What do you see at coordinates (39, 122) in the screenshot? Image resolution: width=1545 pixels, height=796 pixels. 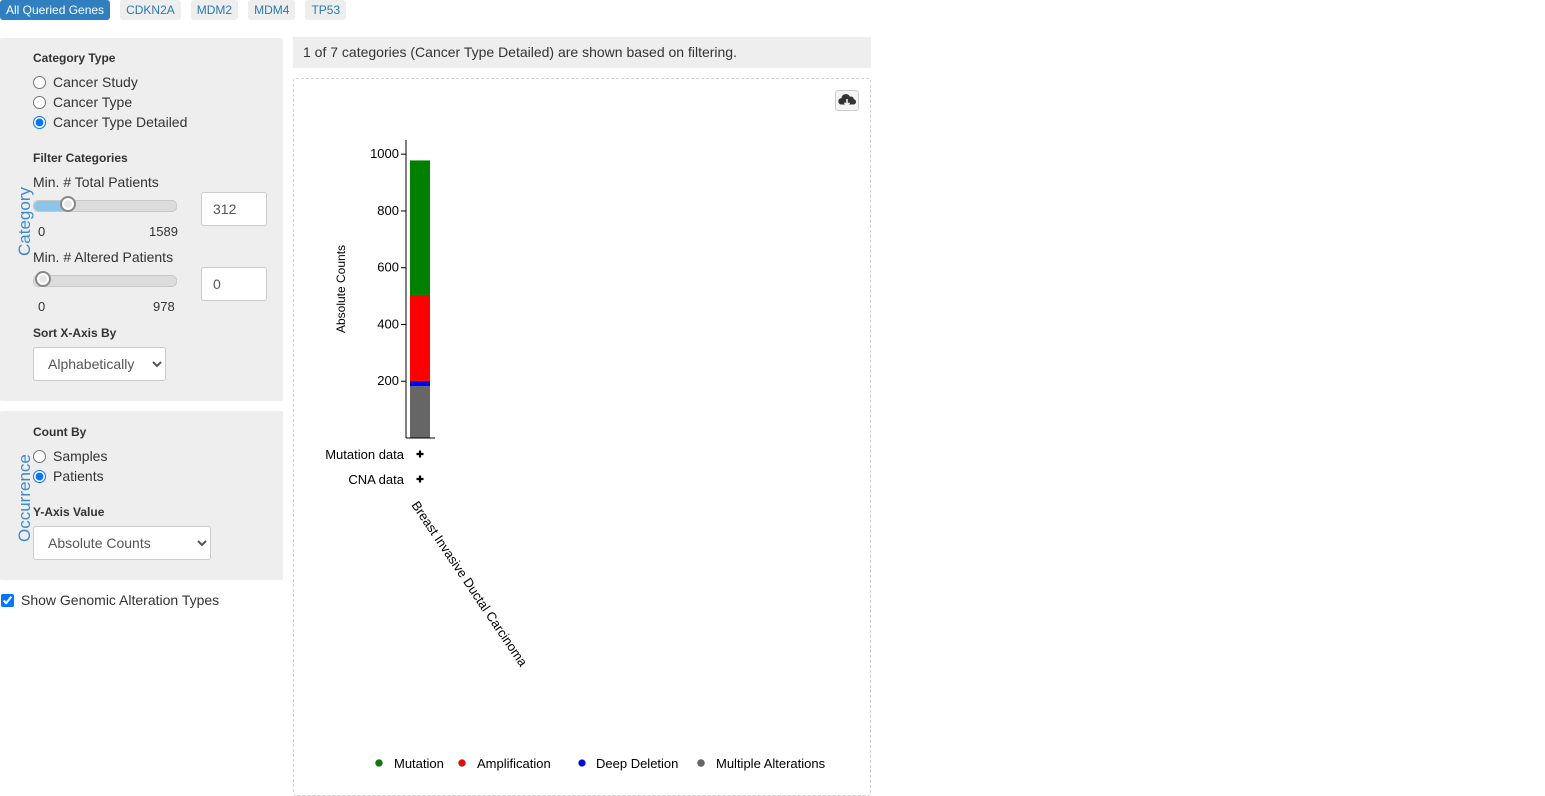 I see `radio-cancer-type-detailed-input` at bounding box center [39, 122].